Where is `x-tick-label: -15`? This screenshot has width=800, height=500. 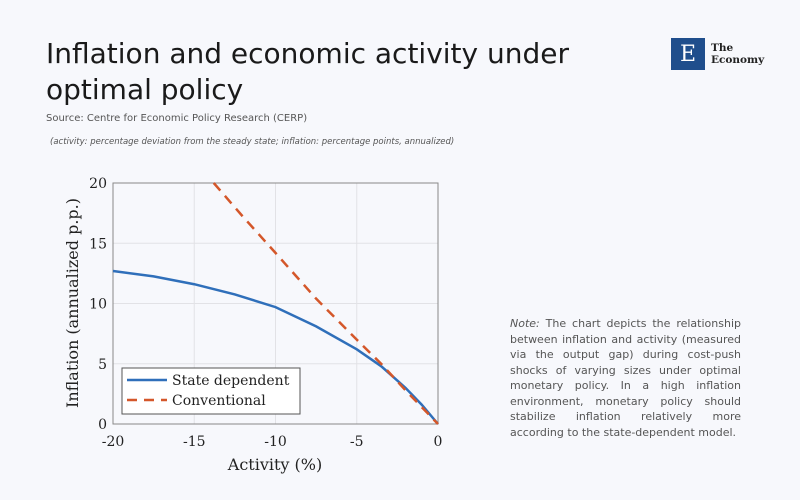 x-tick-label: -15 is located at coordinates (194, 442).